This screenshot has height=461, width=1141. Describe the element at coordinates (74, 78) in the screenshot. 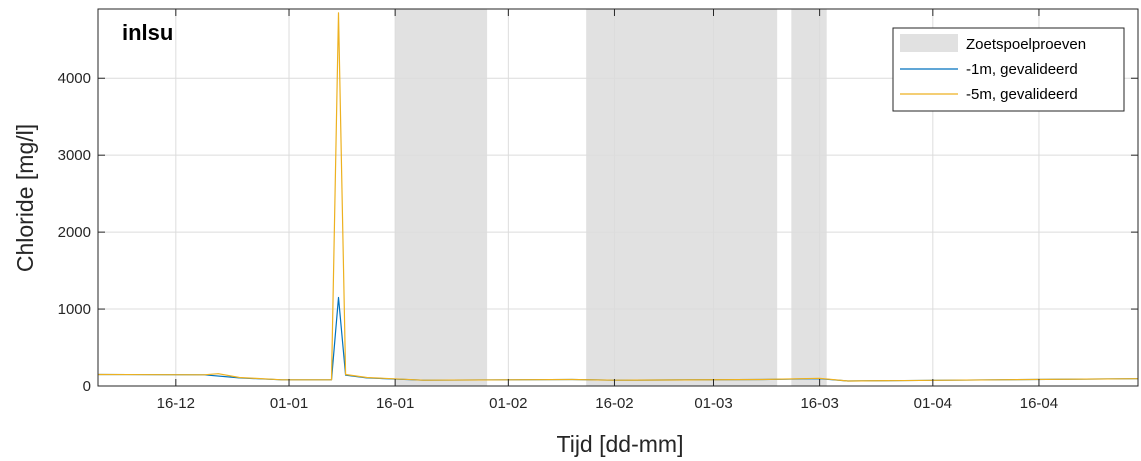

I see `y-tick-label: 4000` at that location.